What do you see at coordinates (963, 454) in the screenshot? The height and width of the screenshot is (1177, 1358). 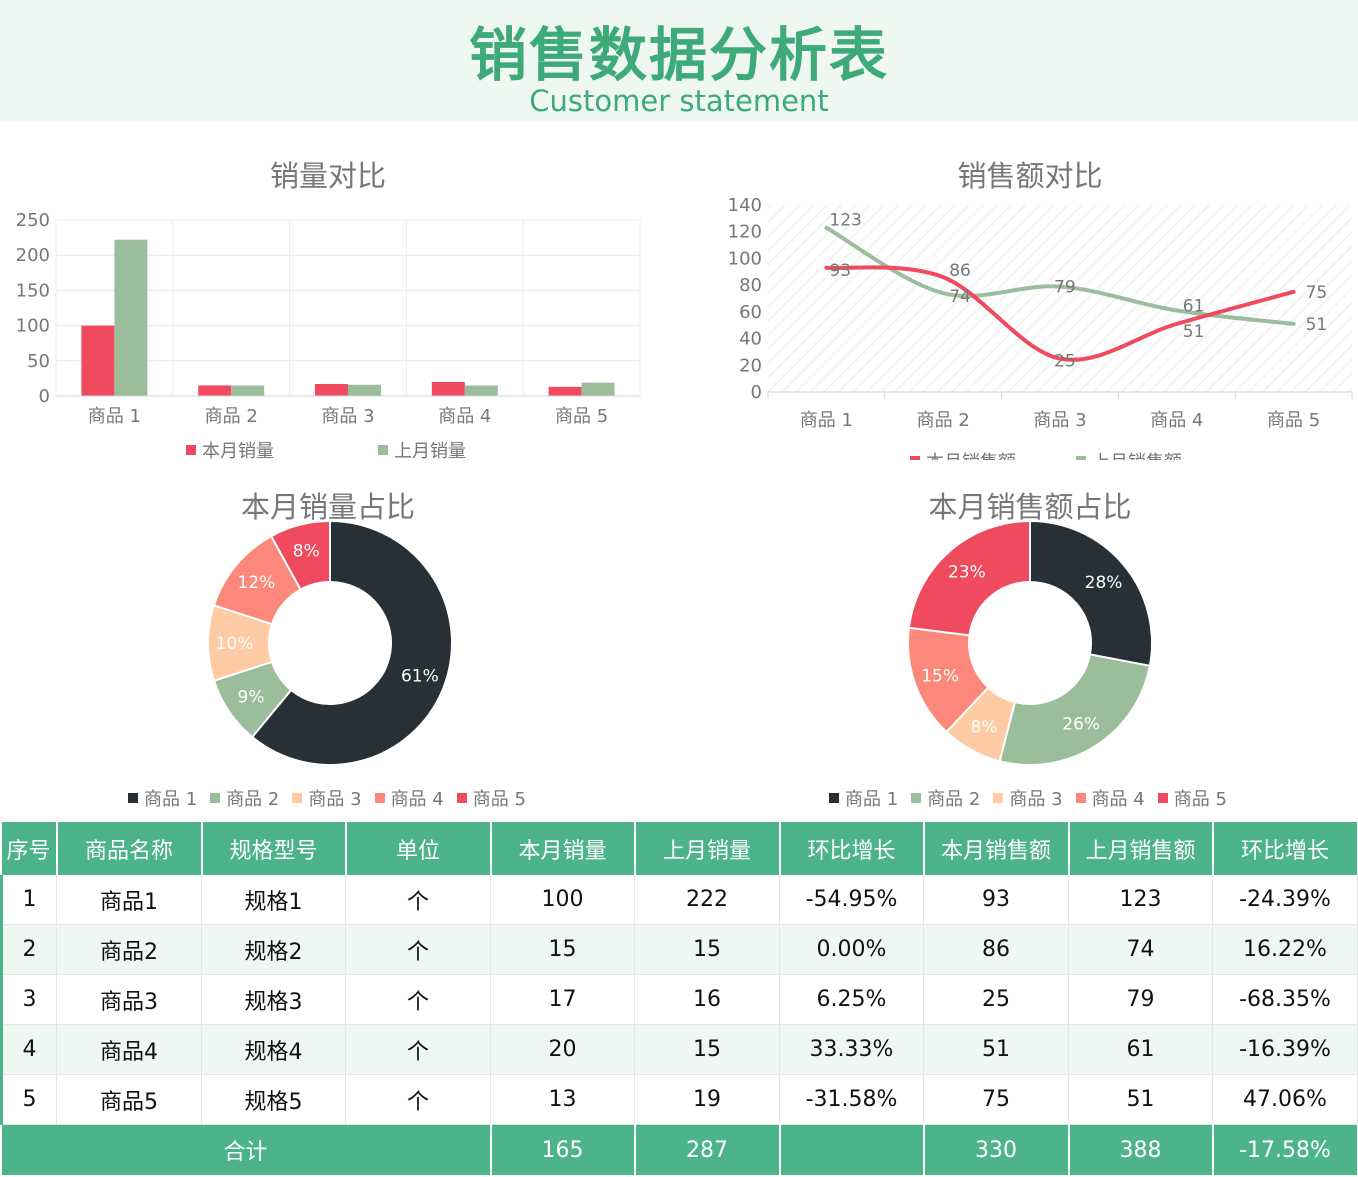 I see `legend-item: 本月销售额` at bounding box center [963, 454].